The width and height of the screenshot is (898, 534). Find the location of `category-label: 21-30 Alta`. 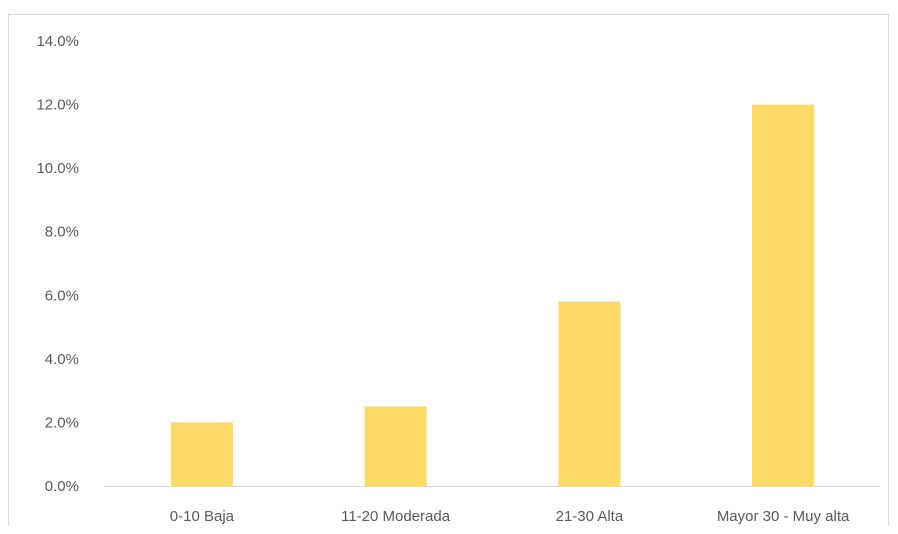

category-label: 21-30 Alta is located at coordinates (590, 516).